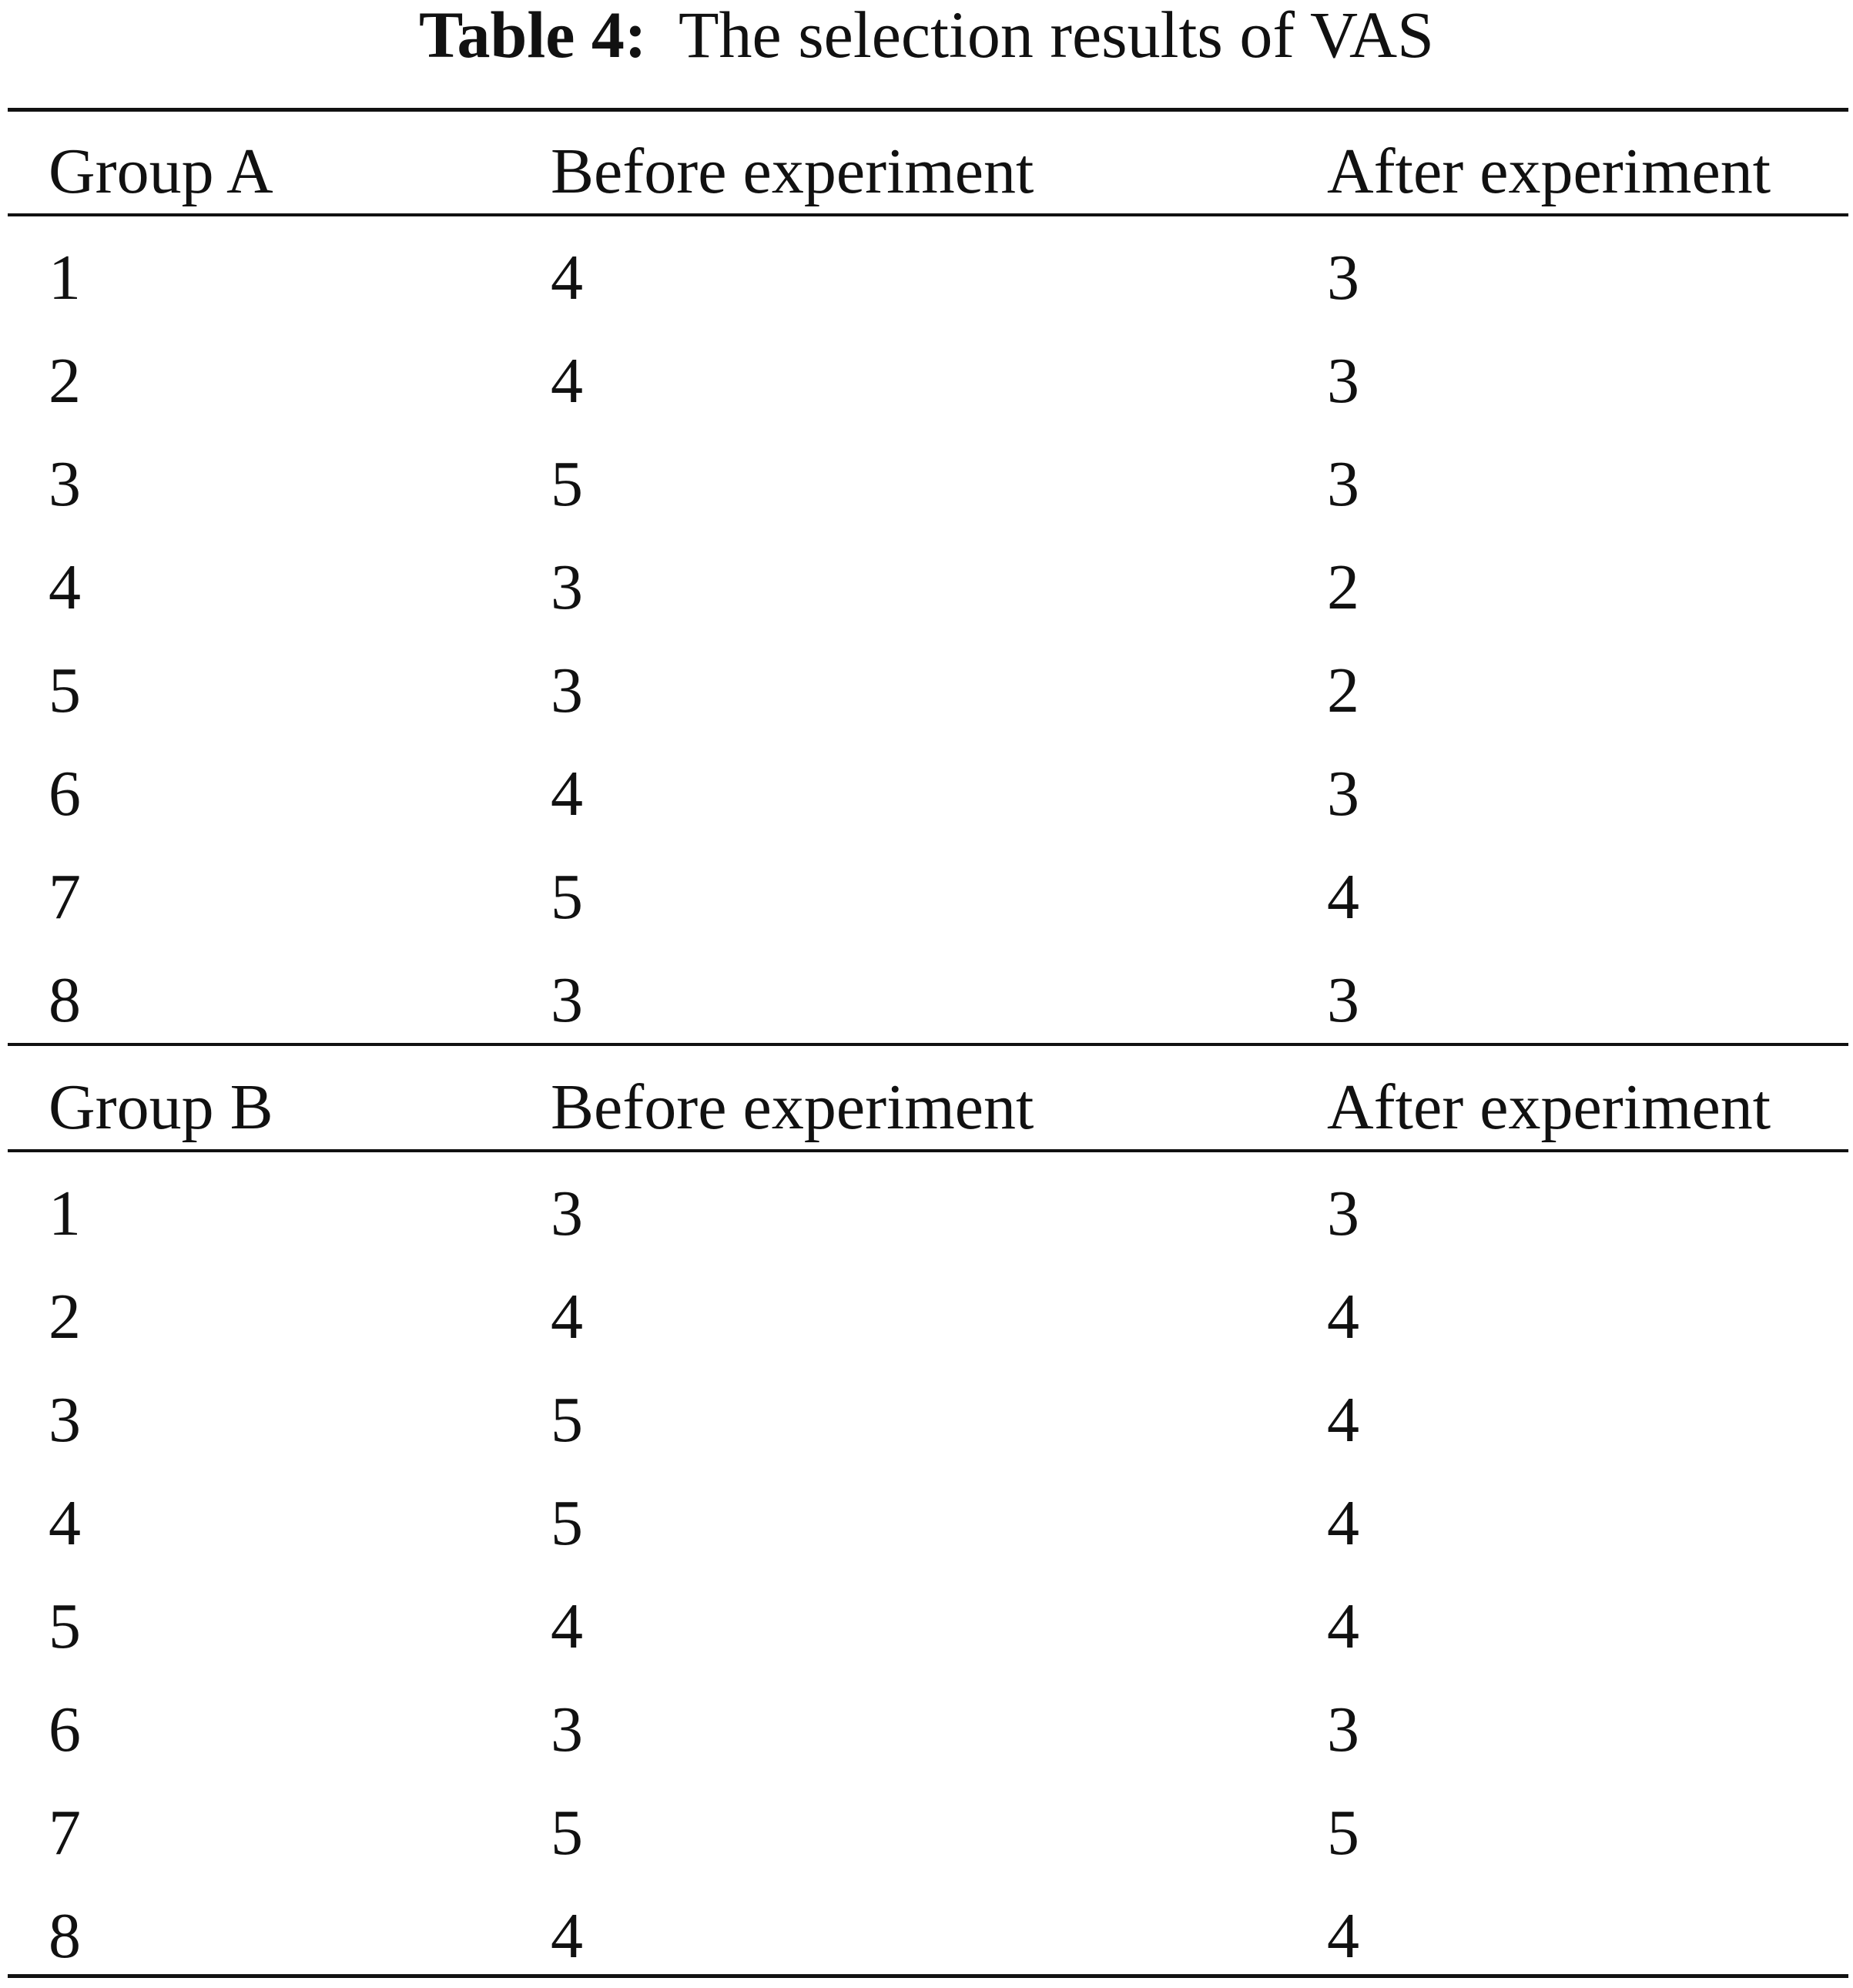 The image size is (1853, 1988). What do you see at coordinates (926, 1730) in the screenshot?
I see `table-row: 6 3 3` at bounding box center [926, 1730].